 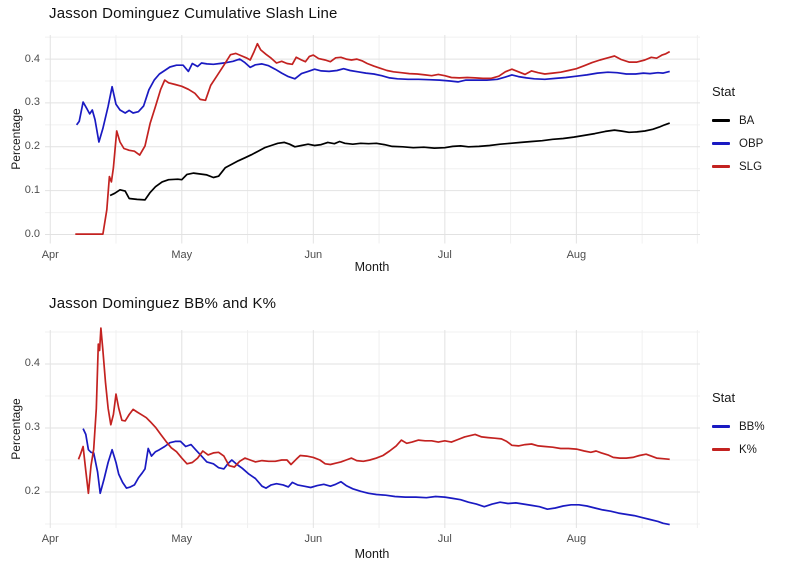 I want to click on series-line-BA, so click(x=389, y=161).